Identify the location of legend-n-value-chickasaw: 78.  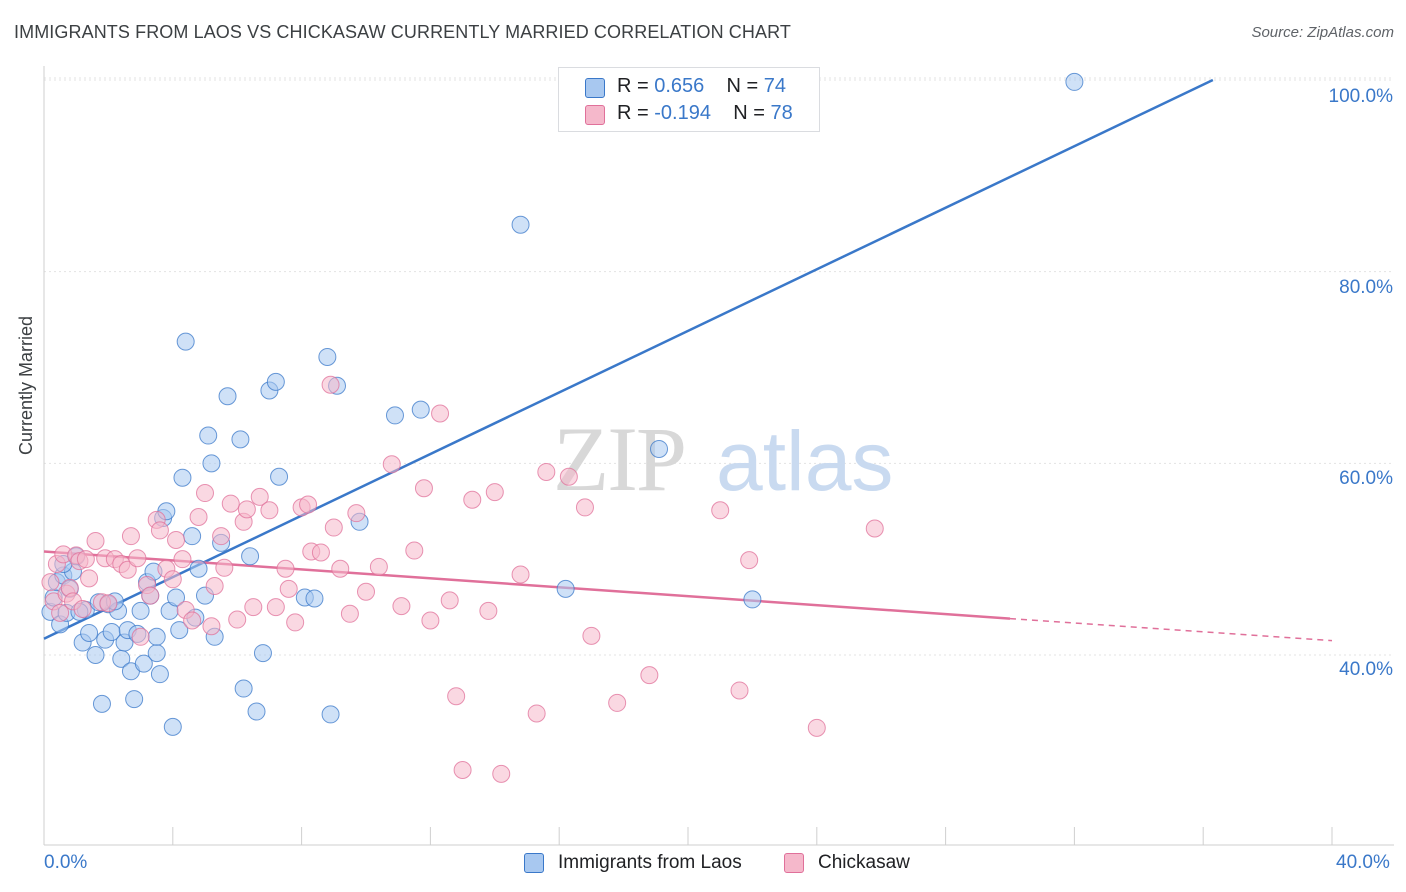
(781, 113).